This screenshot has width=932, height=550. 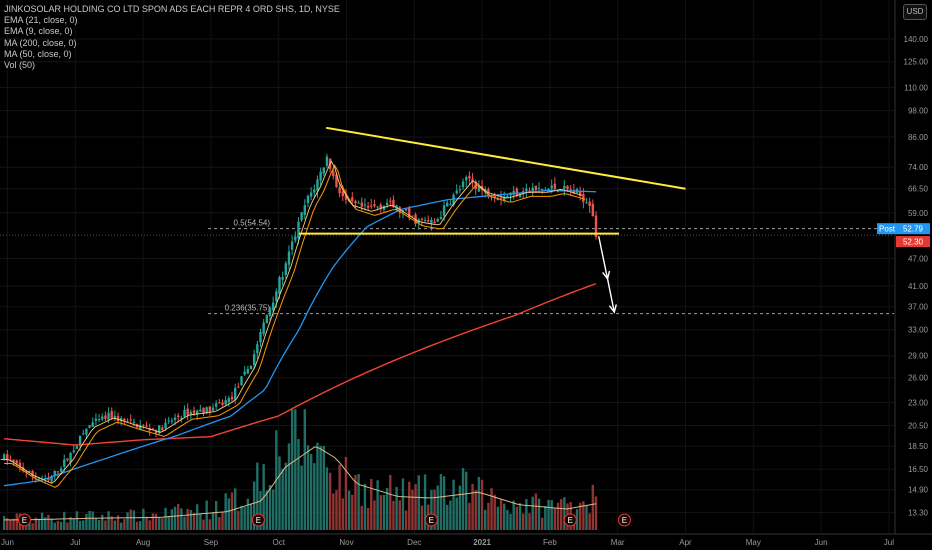 I want to click on currency-button: USD, so click(x=915, y=12).